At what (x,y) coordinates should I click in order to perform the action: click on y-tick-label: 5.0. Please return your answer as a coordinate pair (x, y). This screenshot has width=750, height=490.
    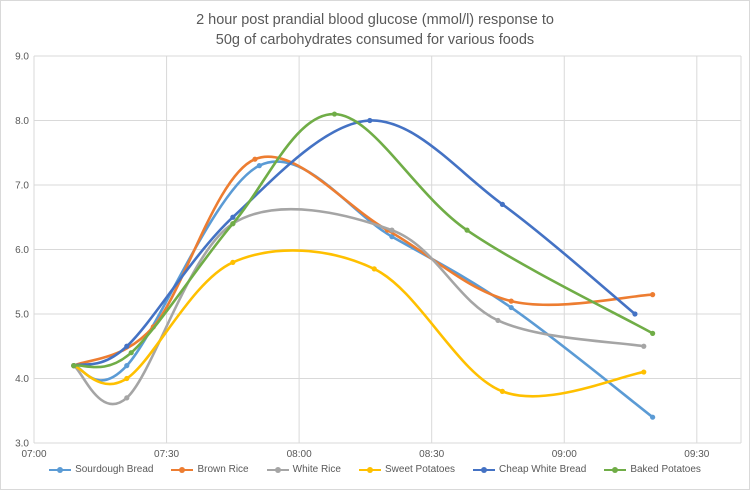
    Looking at the image, I should click on (22, 315).